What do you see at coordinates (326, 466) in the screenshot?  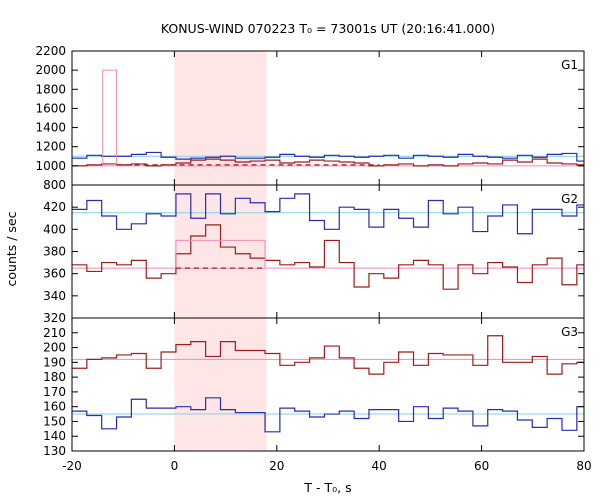 I see `x-tick-labels: -20 0 20 40 60 80` at bounding box center [326, 466].